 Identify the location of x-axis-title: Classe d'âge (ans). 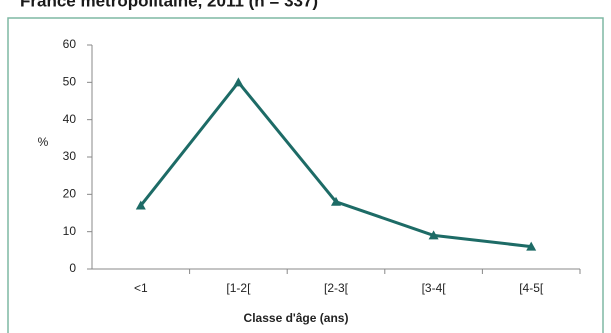
(296, 318).